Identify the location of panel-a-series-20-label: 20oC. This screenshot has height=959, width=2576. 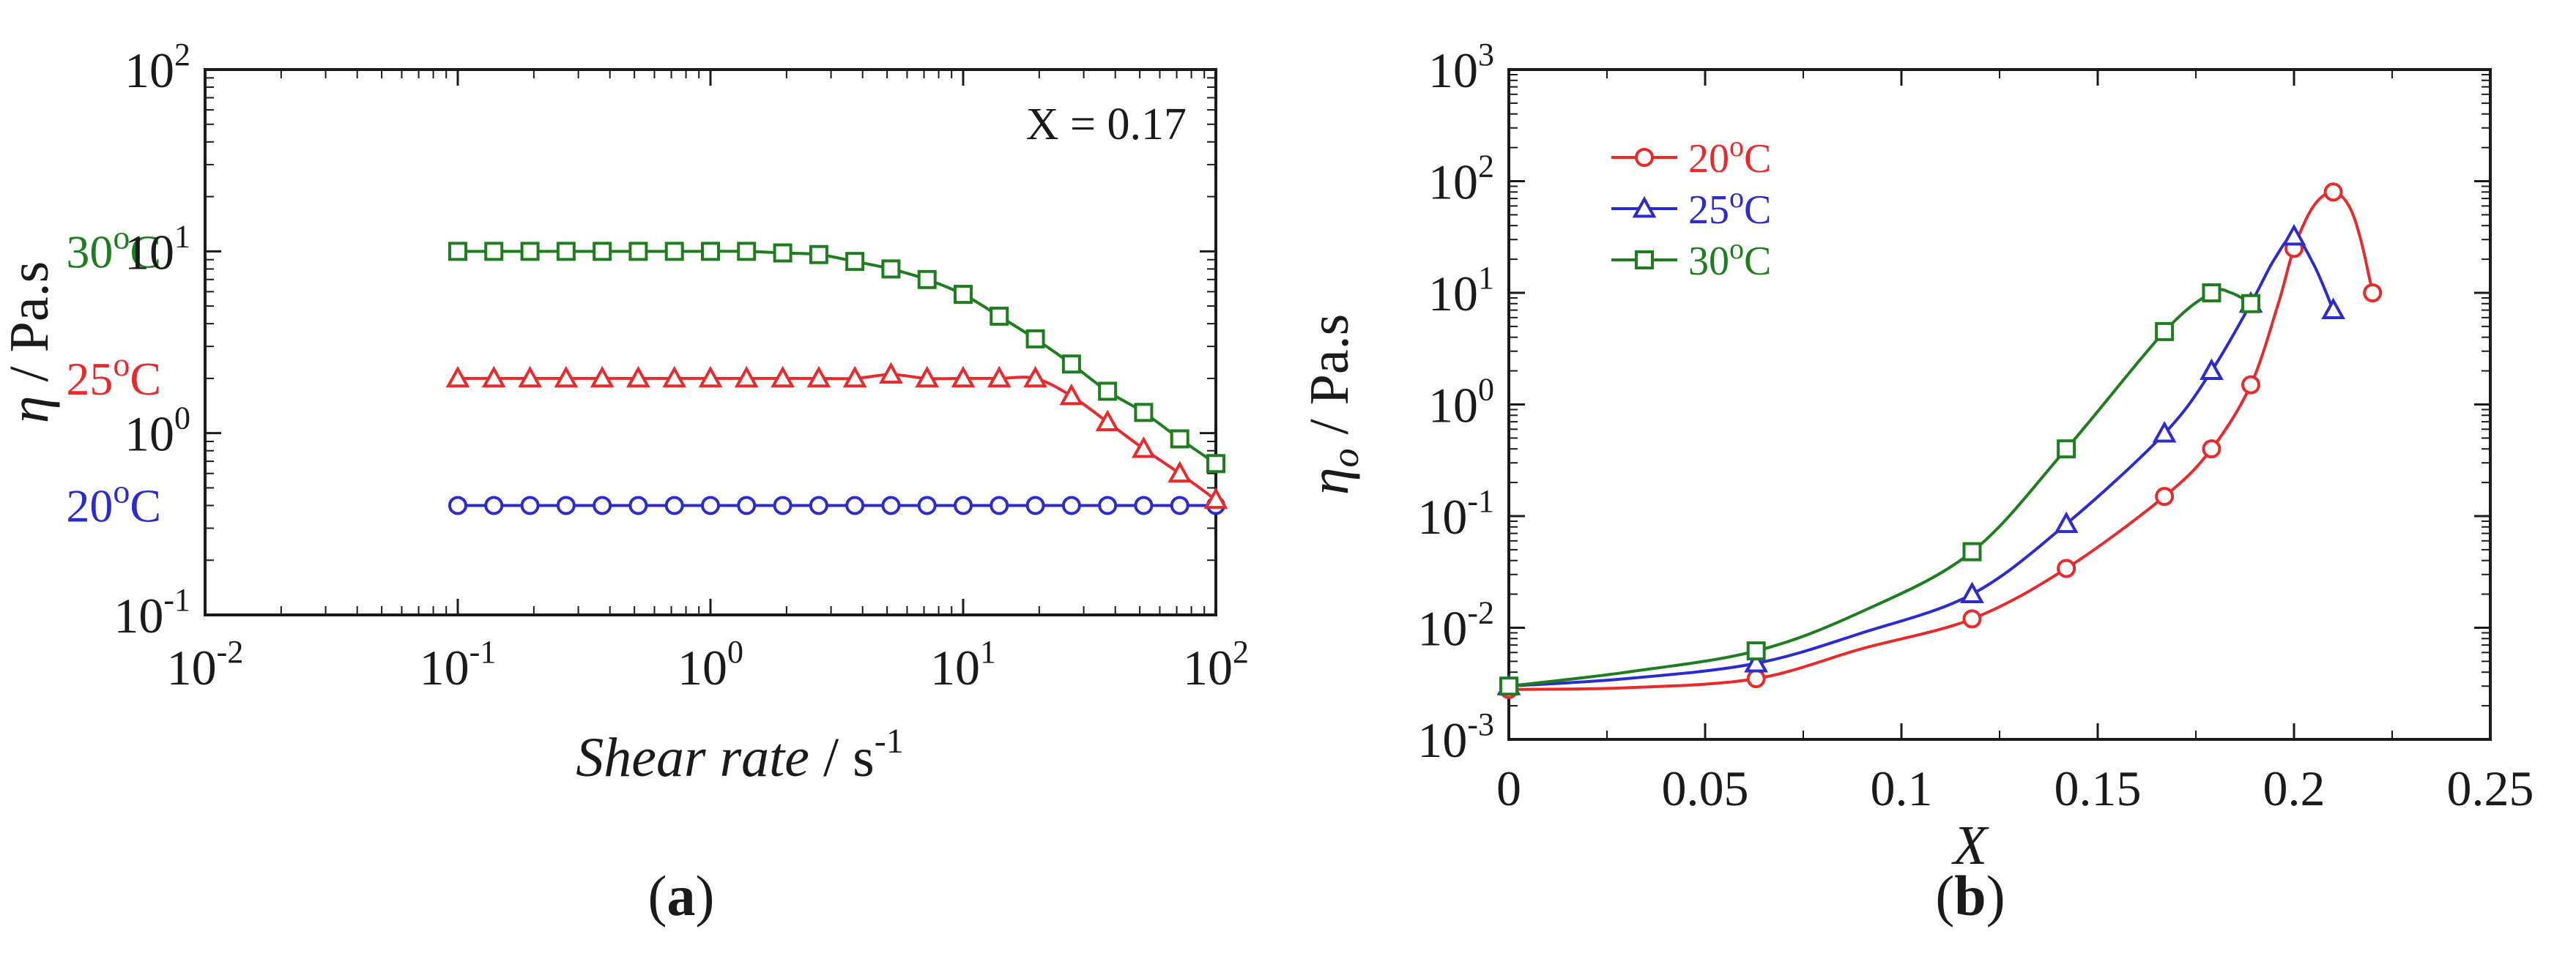
(113, 502).